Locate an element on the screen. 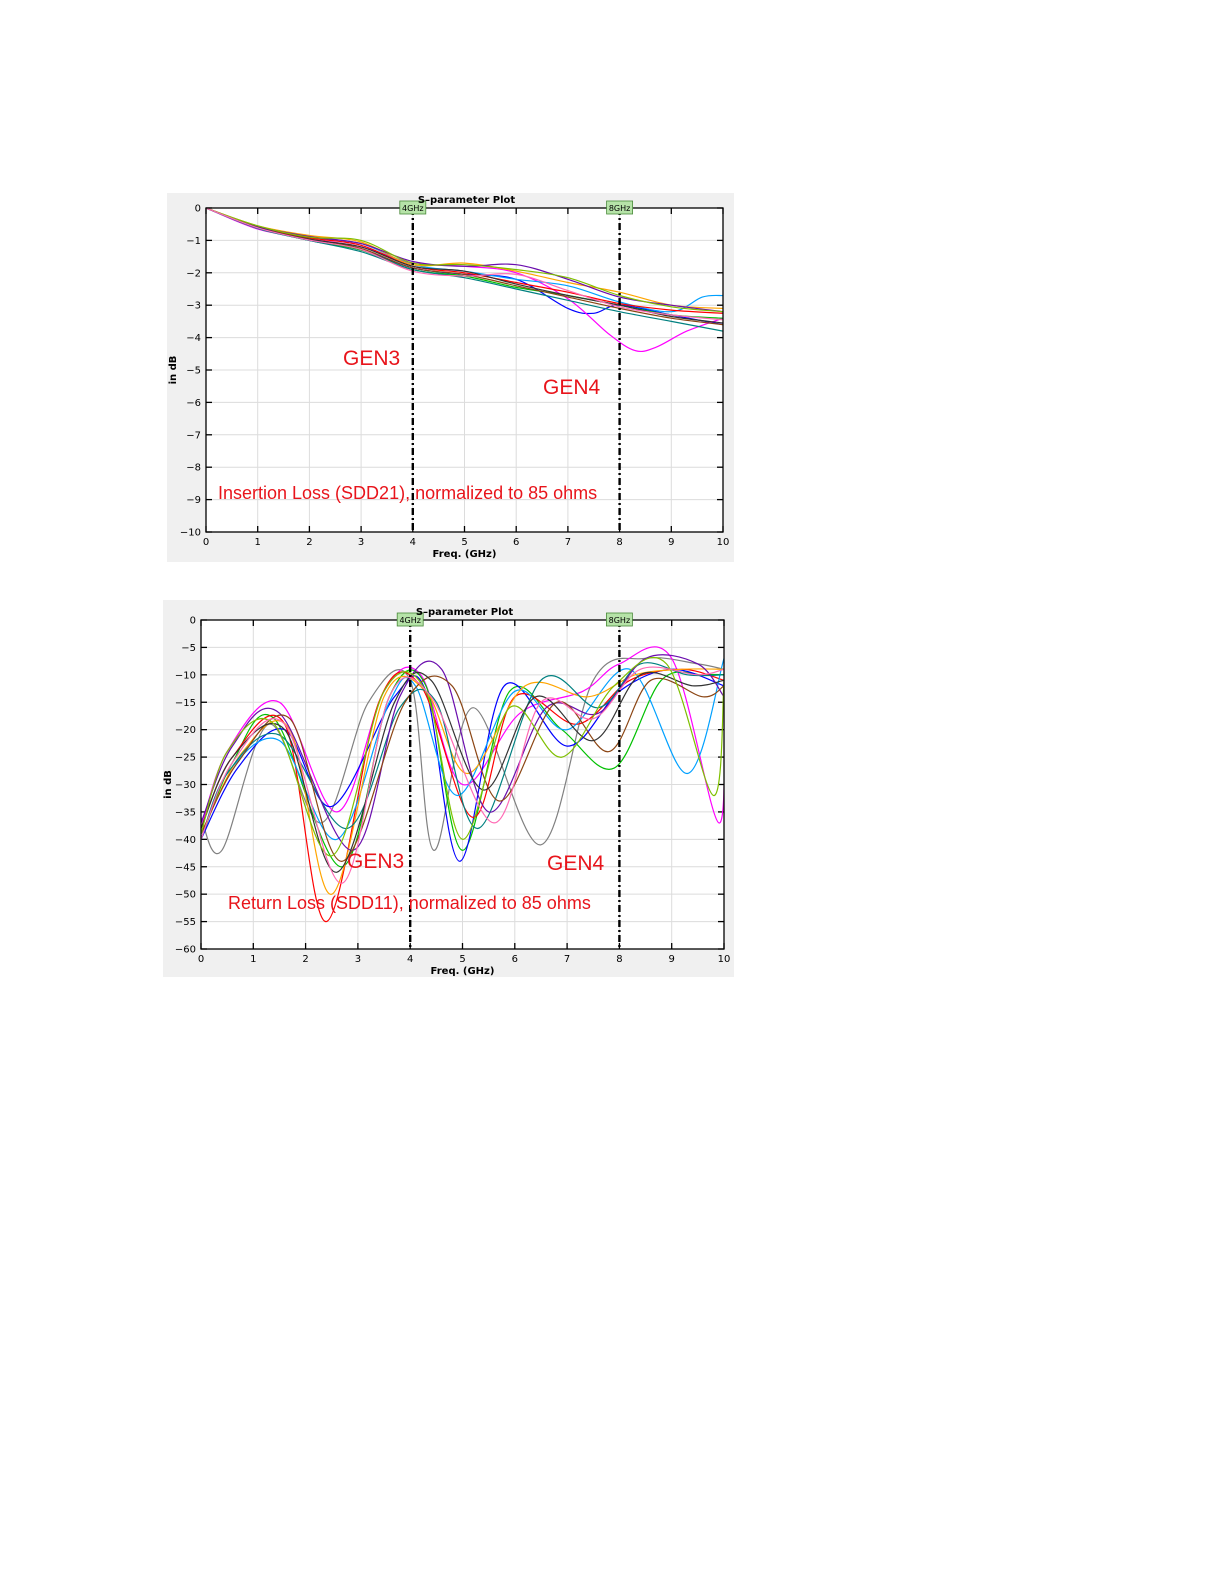  y-tick-label: −60 is located at coordinates (185, 950).